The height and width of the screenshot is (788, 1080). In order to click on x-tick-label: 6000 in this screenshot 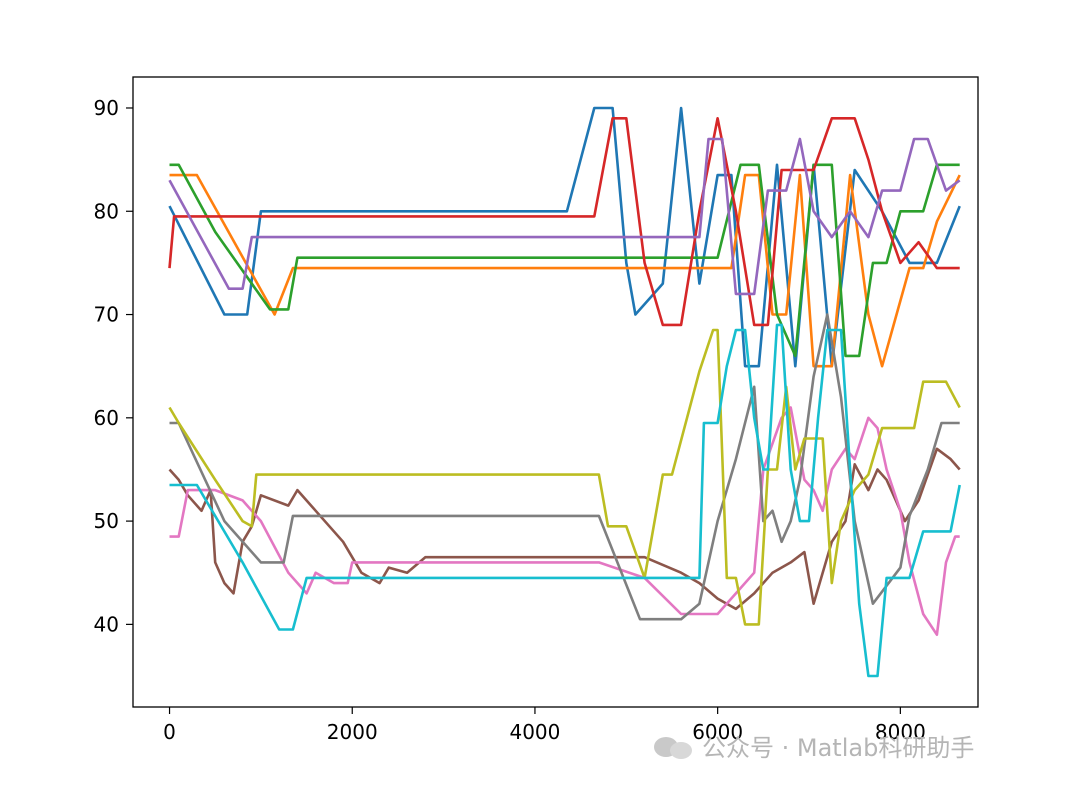, I will do `click(717, 732)`.